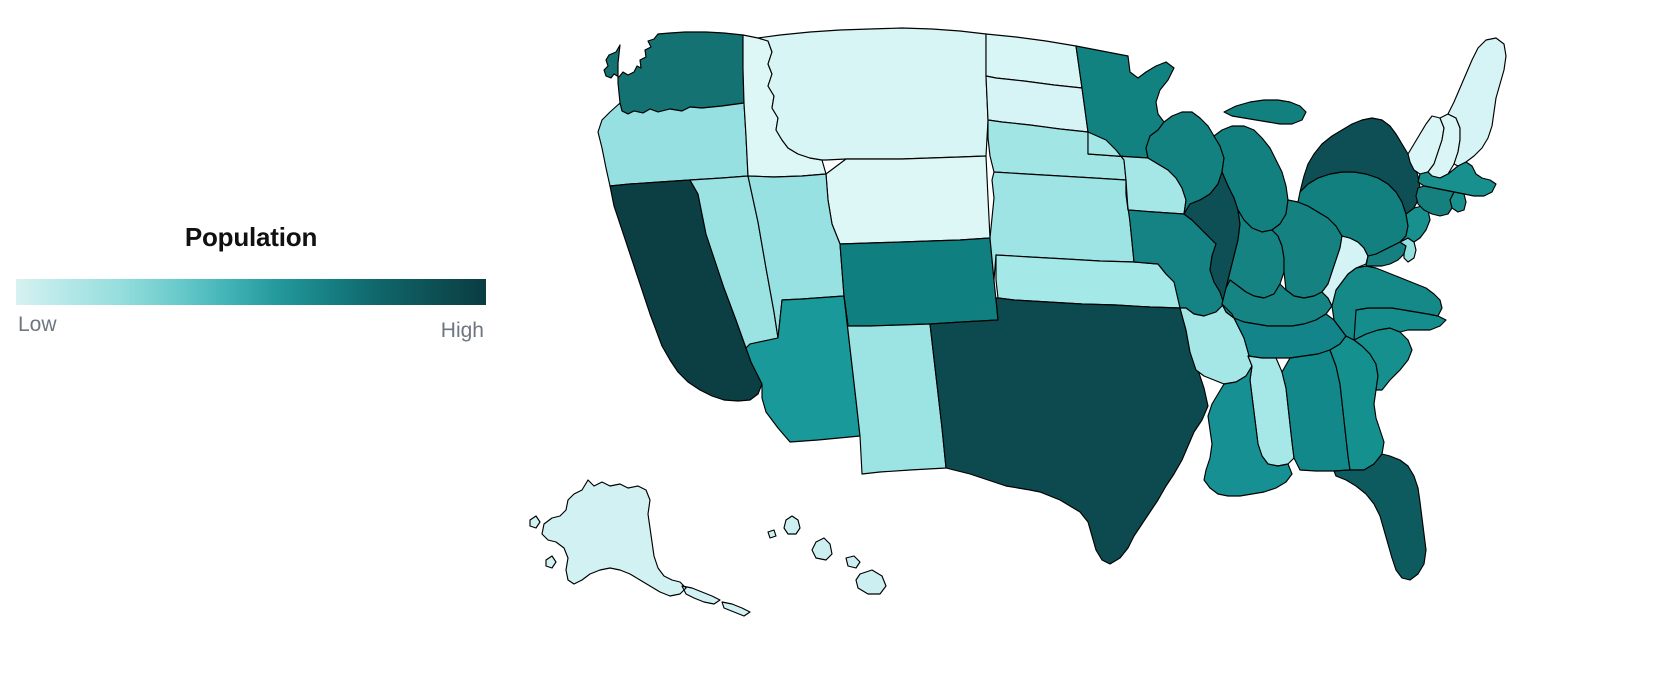  Describe the element at coordinates (919, 282) in the screenshot. I see `state-colorado` at that location.